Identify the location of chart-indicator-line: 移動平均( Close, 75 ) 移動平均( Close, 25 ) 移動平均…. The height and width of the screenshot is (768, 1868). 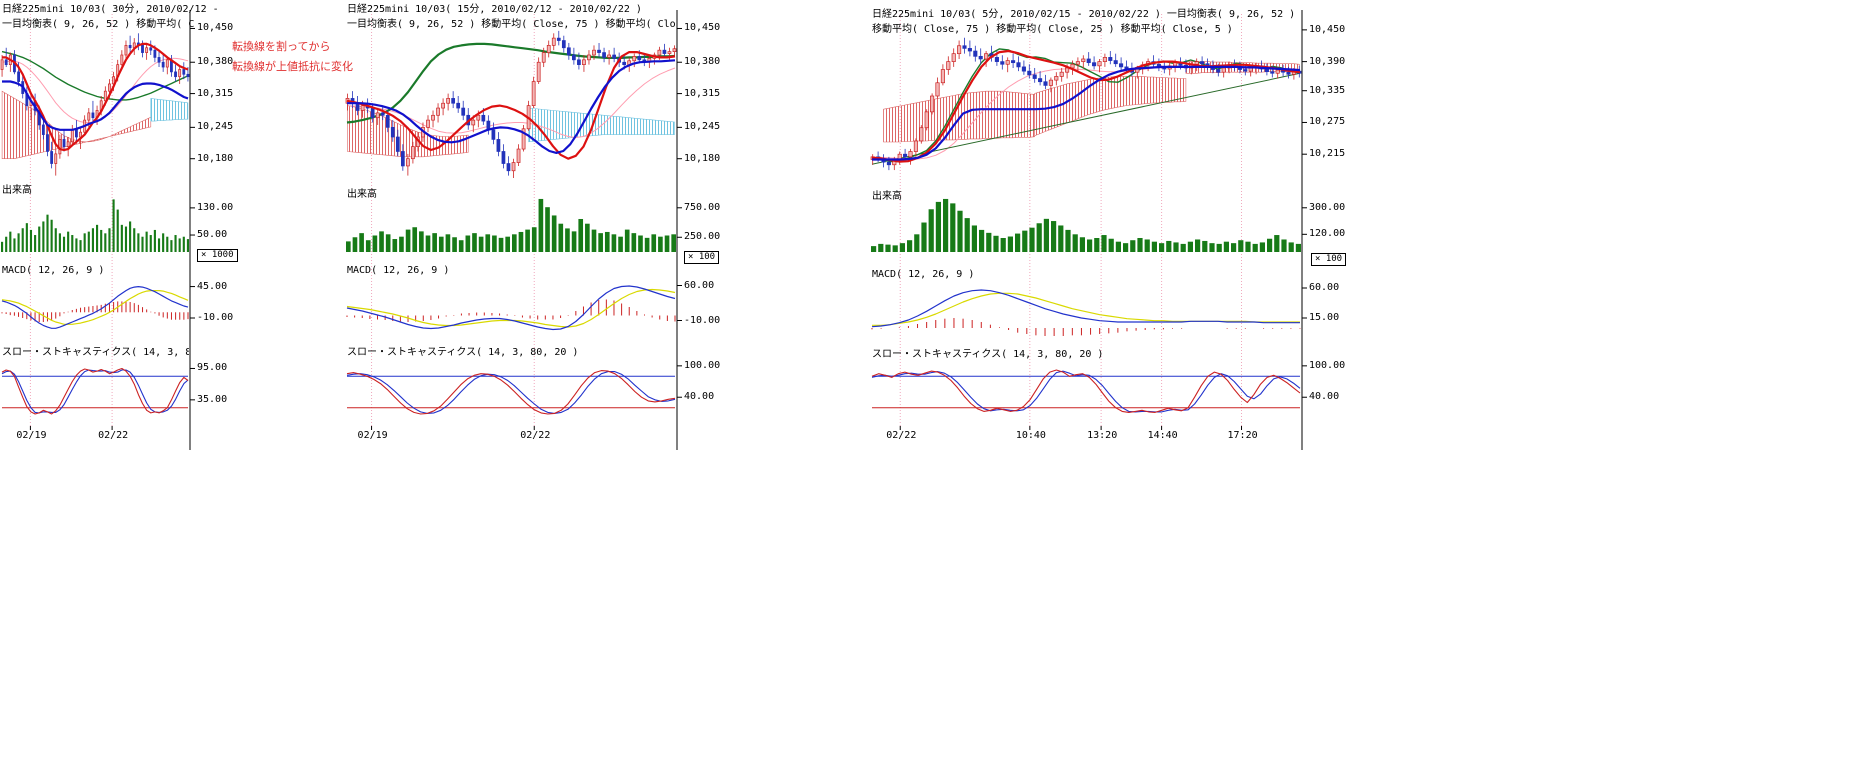
(1052, 29).